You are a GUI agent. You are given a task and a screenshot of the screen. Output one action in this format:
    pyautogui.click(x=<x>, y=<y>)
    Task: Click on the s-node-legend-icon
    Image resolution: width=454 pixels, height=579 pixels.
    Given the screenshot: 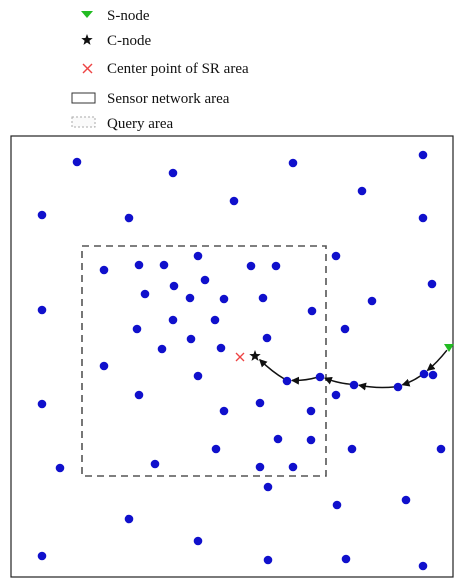 What is the action you would take?
    pyautogui.click(x=87, y=14)
    